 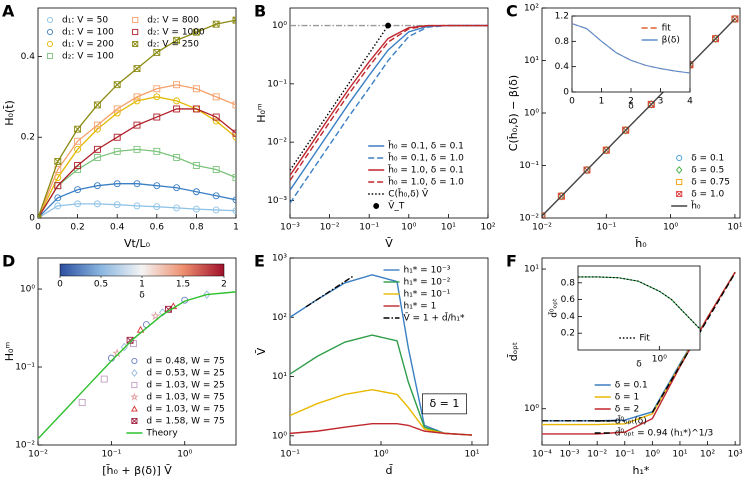 I want to click on y-axis-label: H₀ᵐ, so click(x=261, y=113).